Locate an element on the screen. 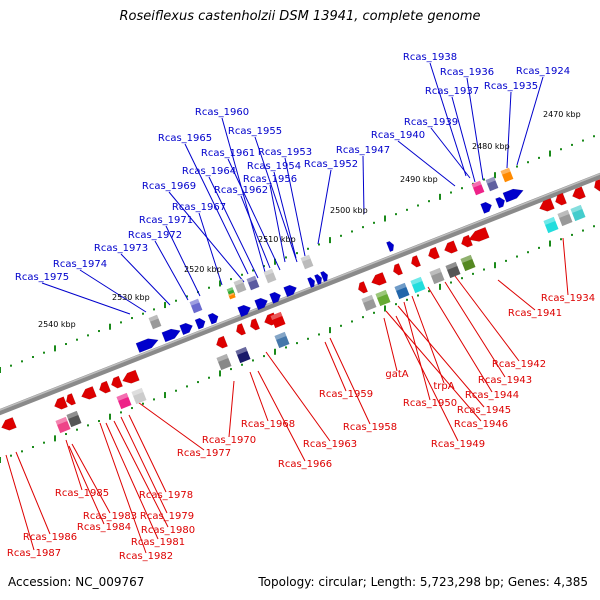  gene-label: Rcas_1934 is located at coordinates (568, 298).